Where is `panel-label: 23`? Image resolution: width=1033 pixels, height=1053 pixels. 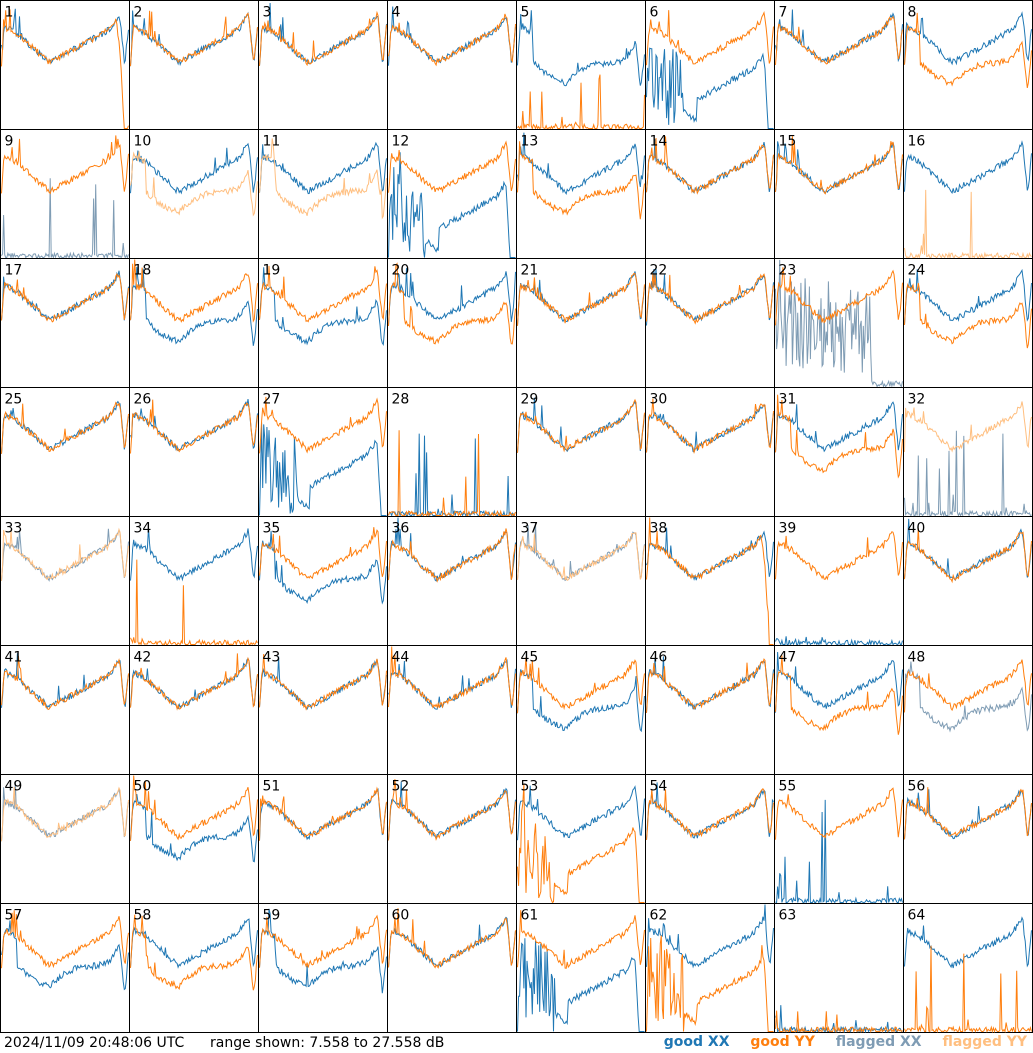
panel-label: 23 is located at coordinates (788, 271).